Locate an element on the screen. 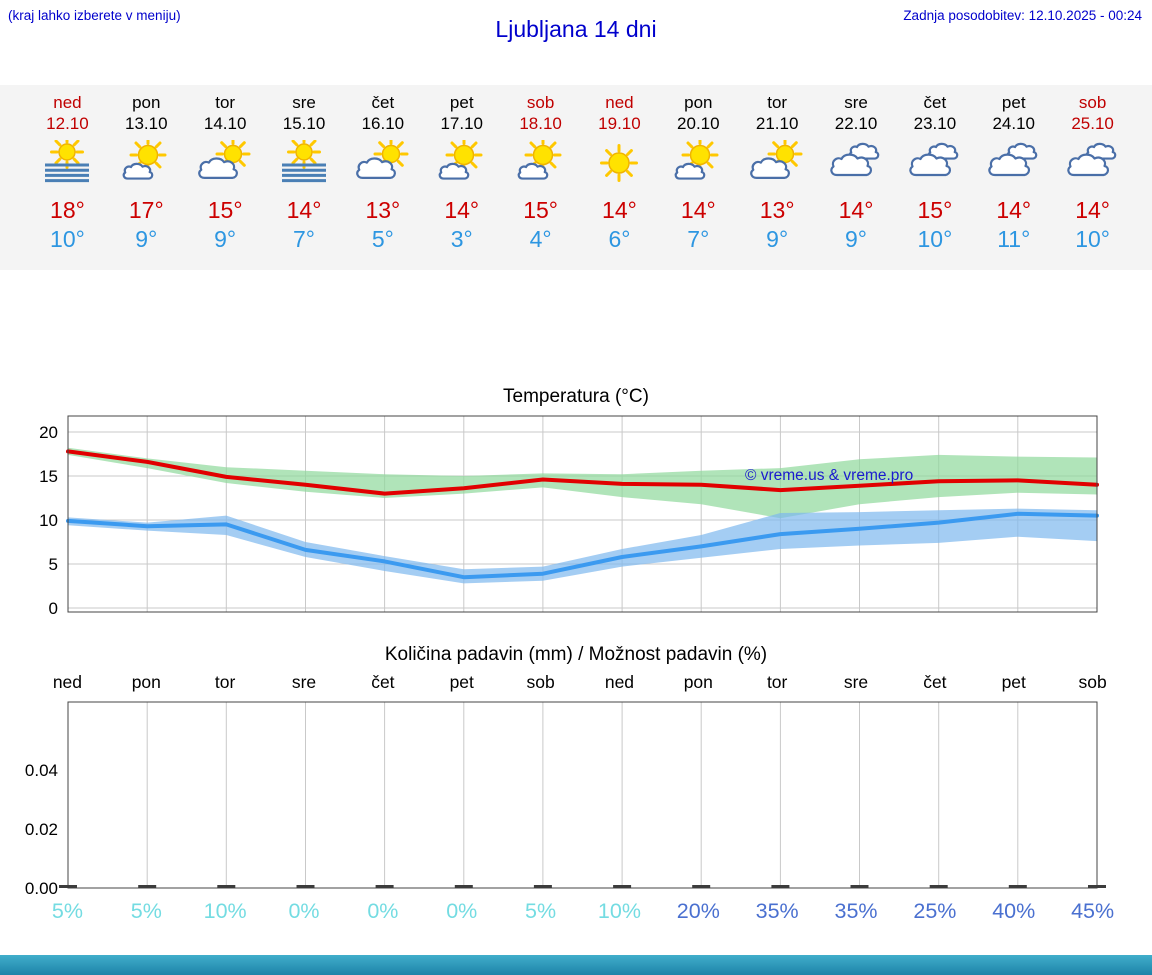 The width and height of the screenshot is (1152, 975). low-temp: 11° is located at coordinates (1014, 239).